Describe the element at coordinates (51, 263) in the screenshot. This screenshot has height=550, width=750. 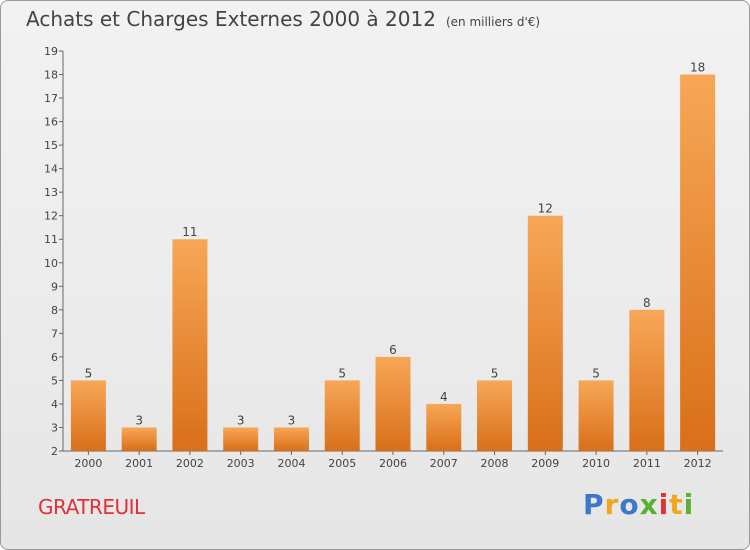
I see `y-tick-label: 10` at that location.